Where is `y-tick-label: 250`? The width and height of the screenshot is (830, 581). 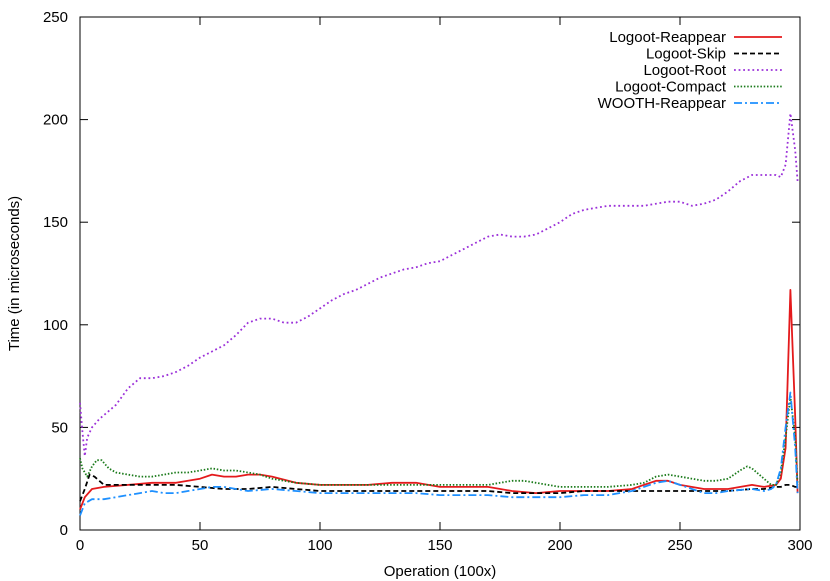
y-tick-label: 250 is located at coordinates (55, 17).